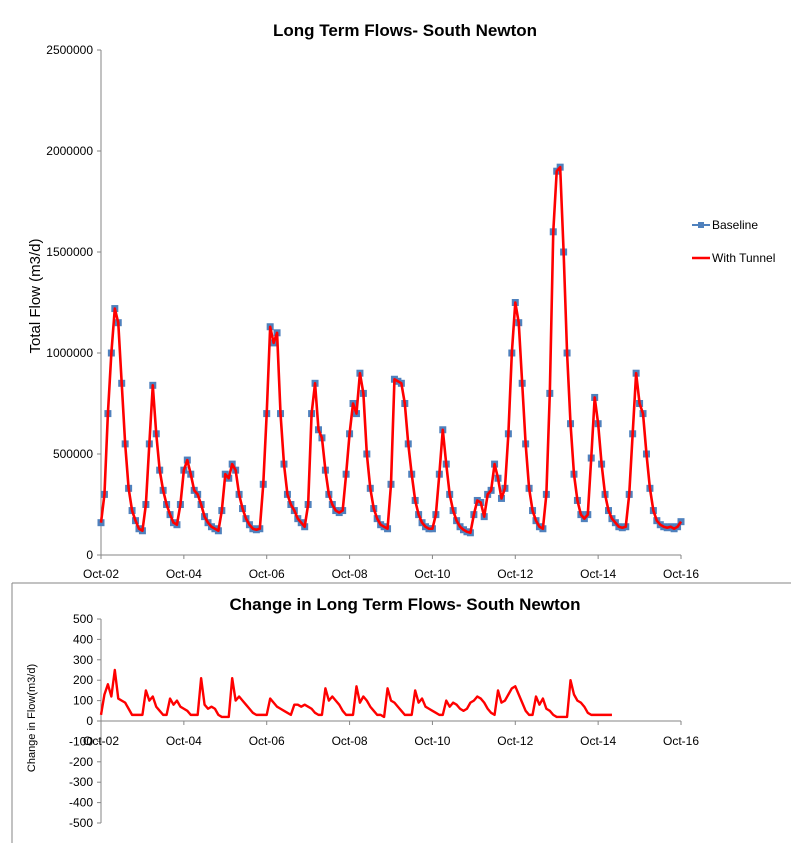 The width and height of the screenshot is (791, 843). I want to click on main-chart-y-axis-label: Total Flow (m3/d), so click(35, 295).